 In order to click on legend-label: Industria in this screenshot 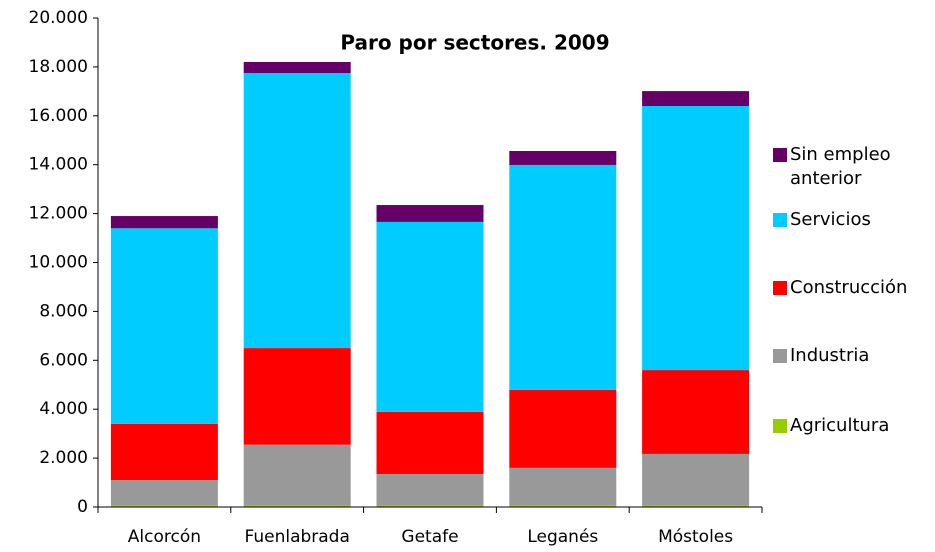, I will do `click(830, 355)`.